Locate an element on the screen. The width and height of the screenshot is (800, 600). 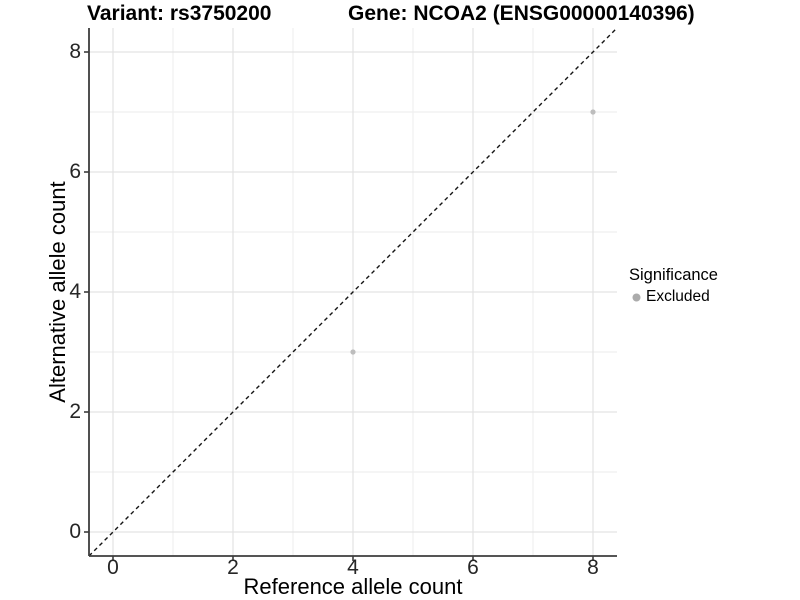
legend-excluded-dot-icon is located at coordinates (636, 297).